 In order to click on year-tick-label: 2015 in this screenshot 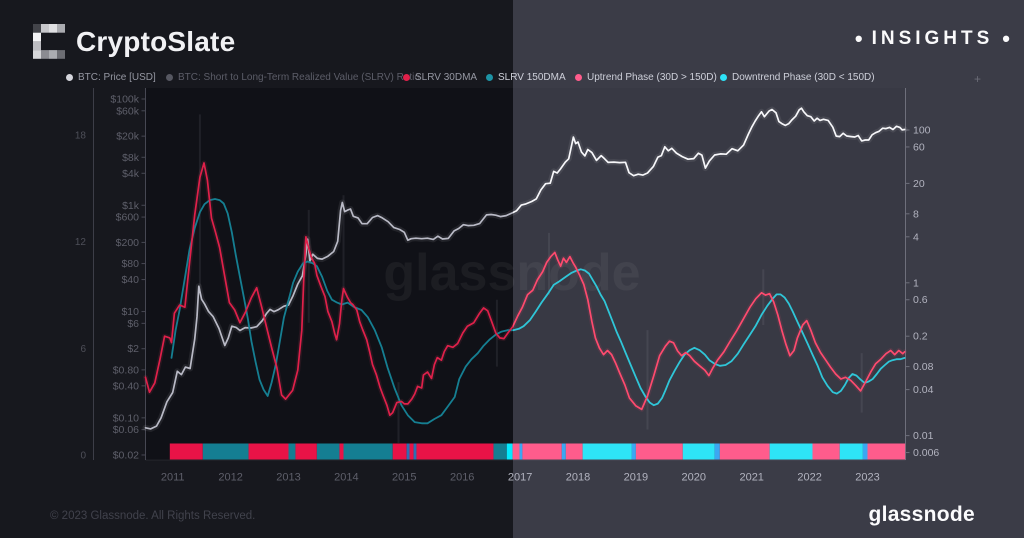, I will do `click(404, 478)`.